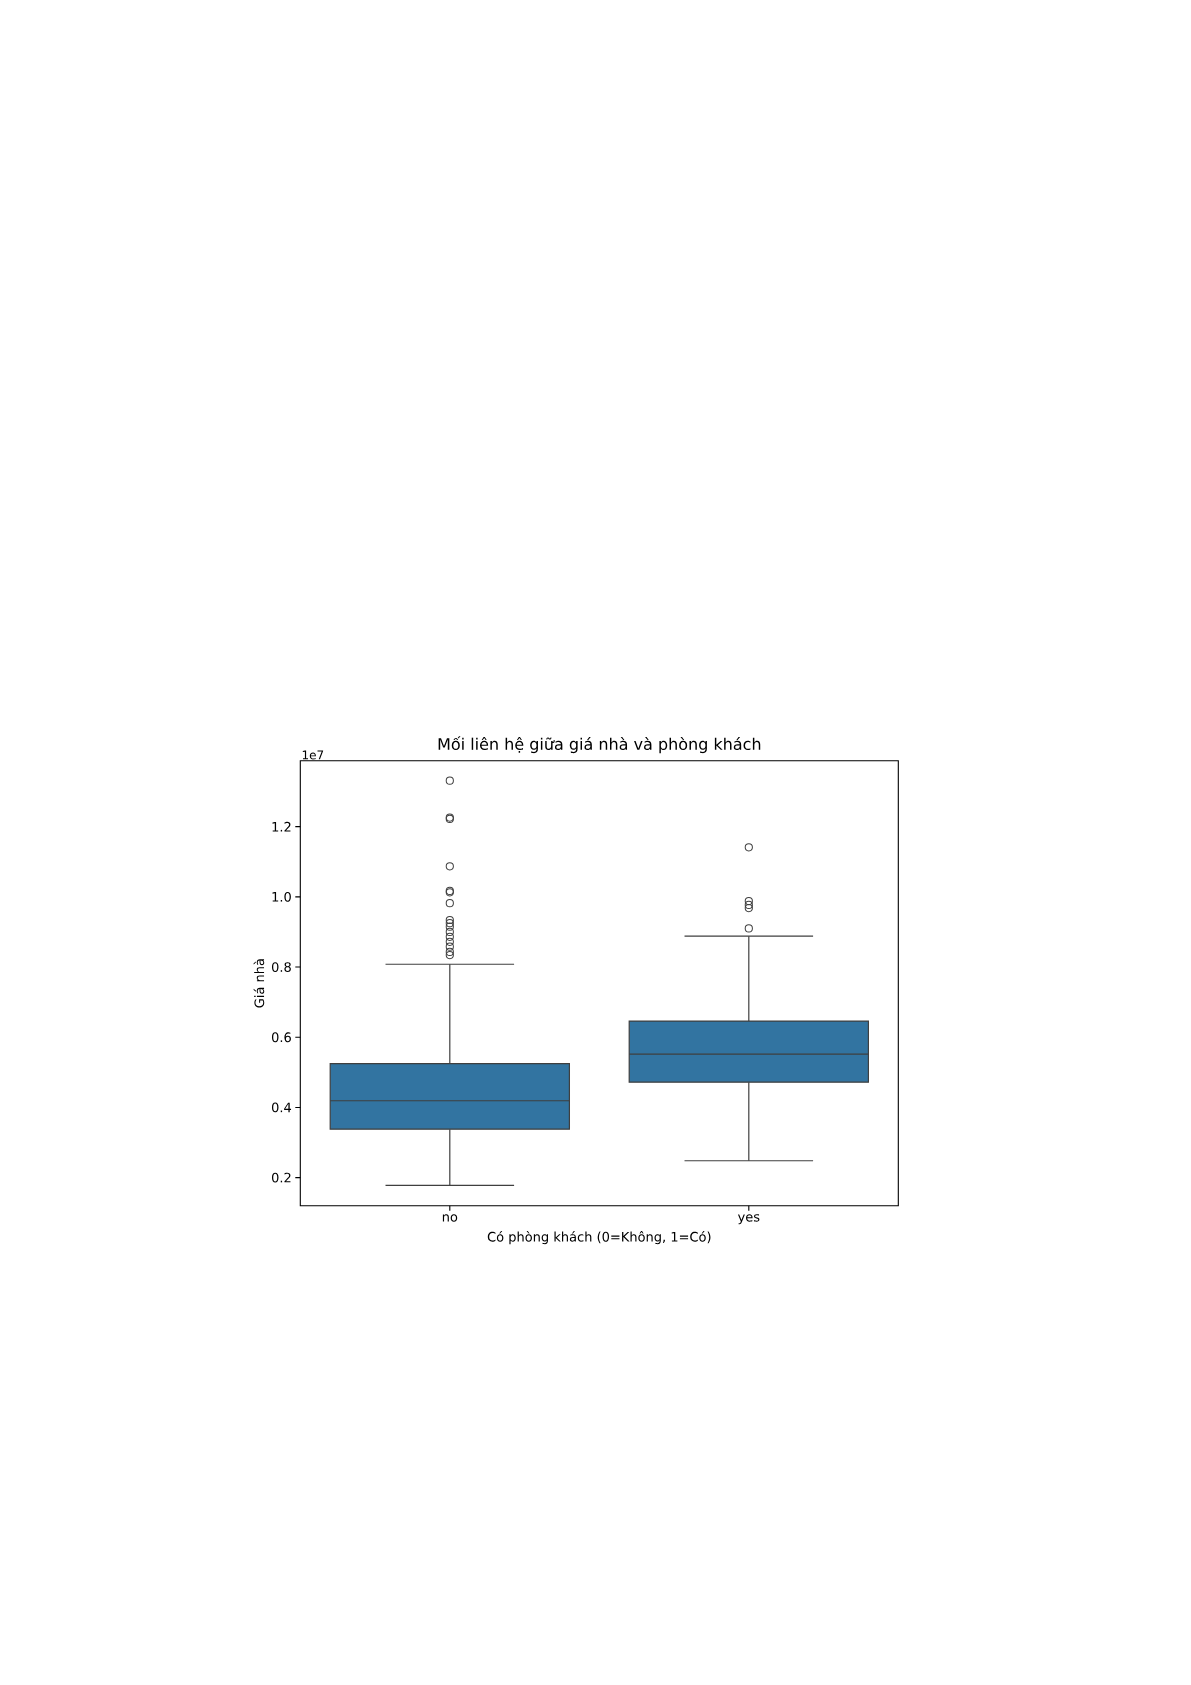 This screenshot has height=1685, width=1191. I want to click on x-tick-label: yes, so click(748, 1219).